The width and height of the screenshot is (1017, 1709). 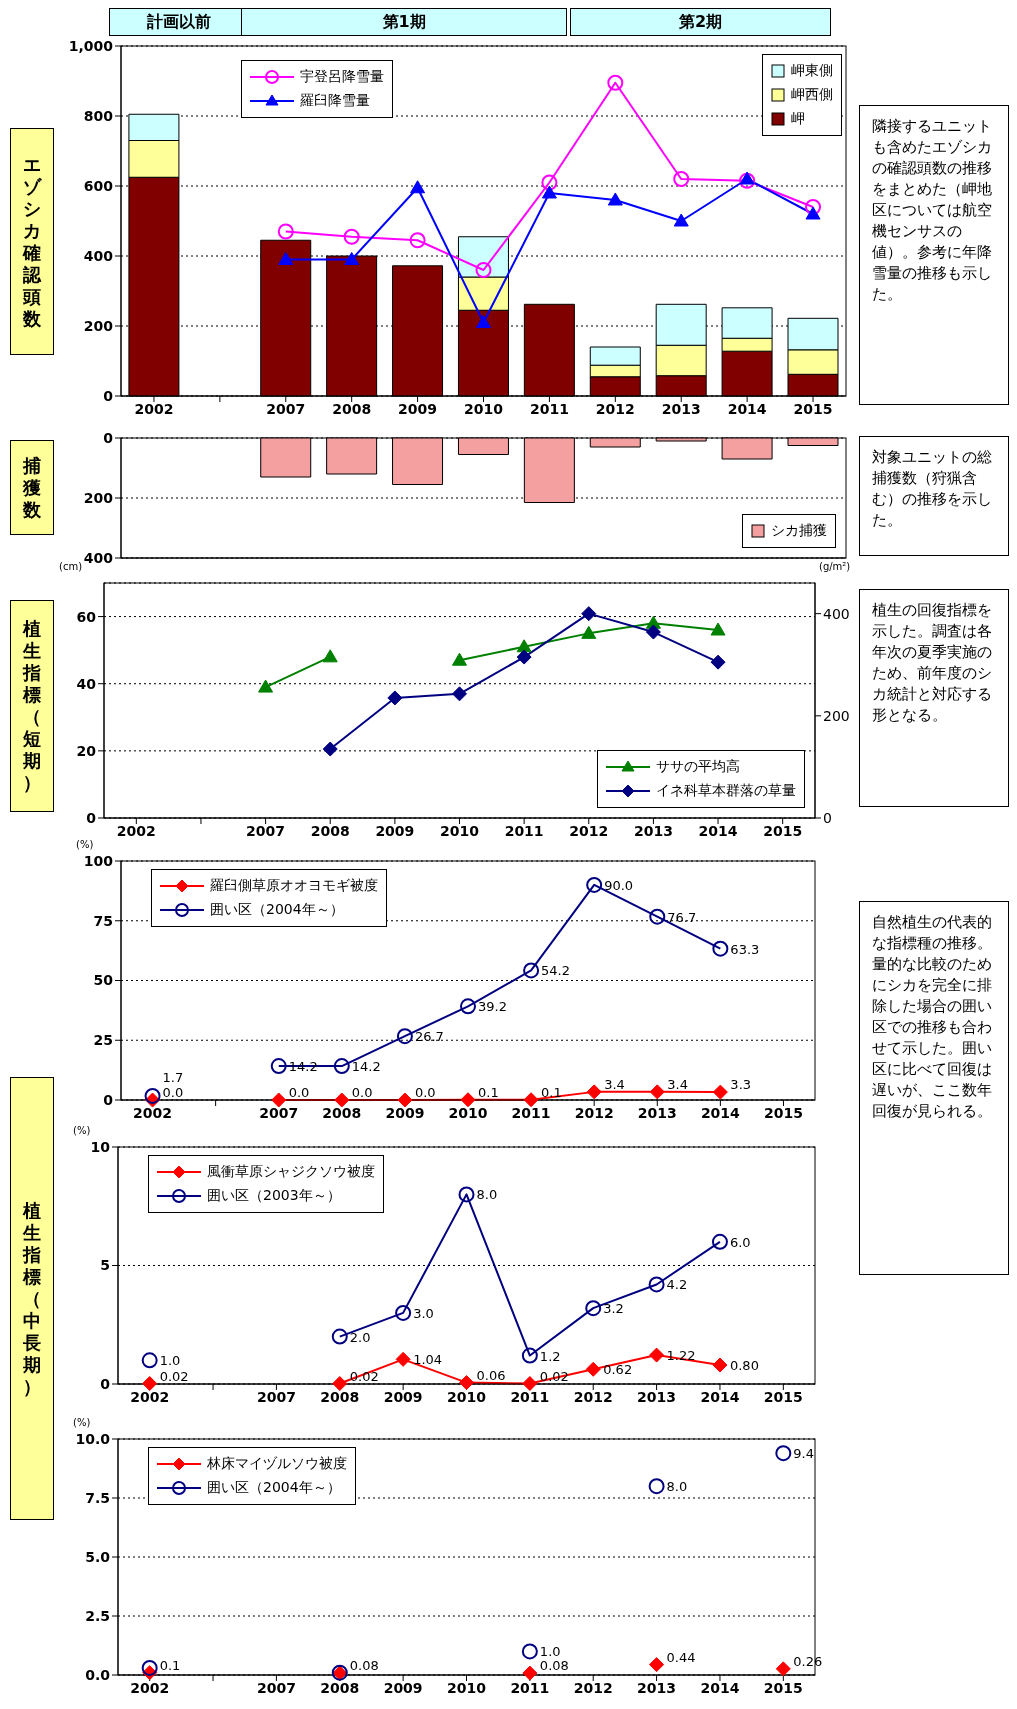 I want to click on y-axis-title: (%), so click(x=85, y=844).